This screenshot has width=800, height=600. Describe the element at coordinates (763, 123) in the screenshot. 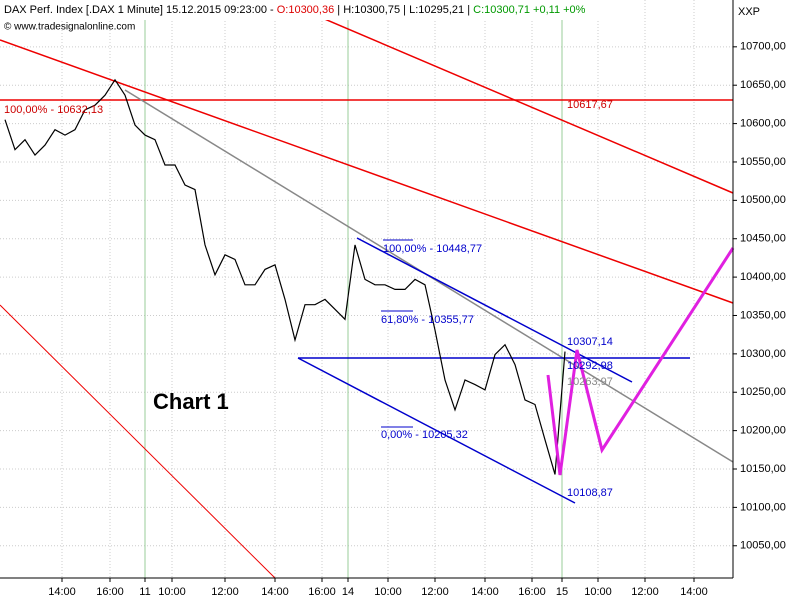

I see `y-tick-label: 10600,00` at that location.